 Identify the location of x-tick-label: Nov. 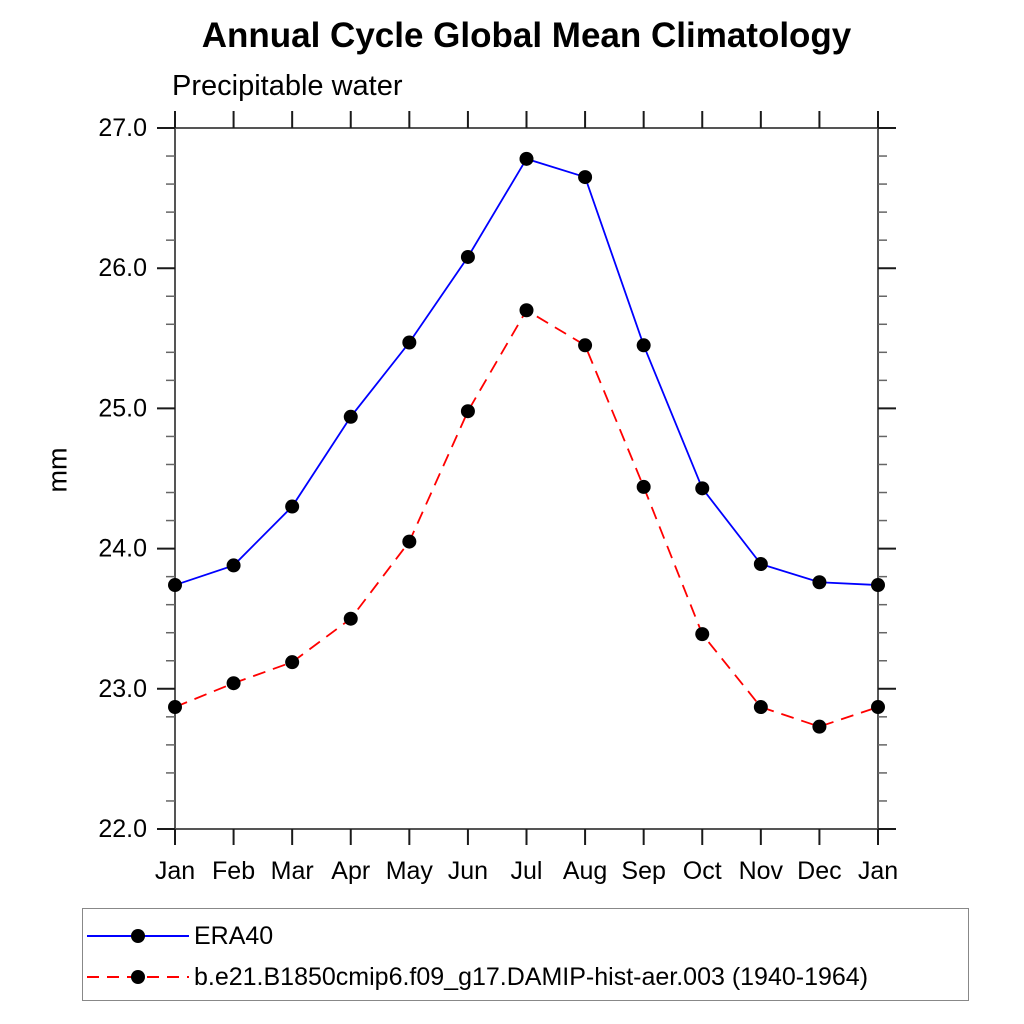
(761, 871).